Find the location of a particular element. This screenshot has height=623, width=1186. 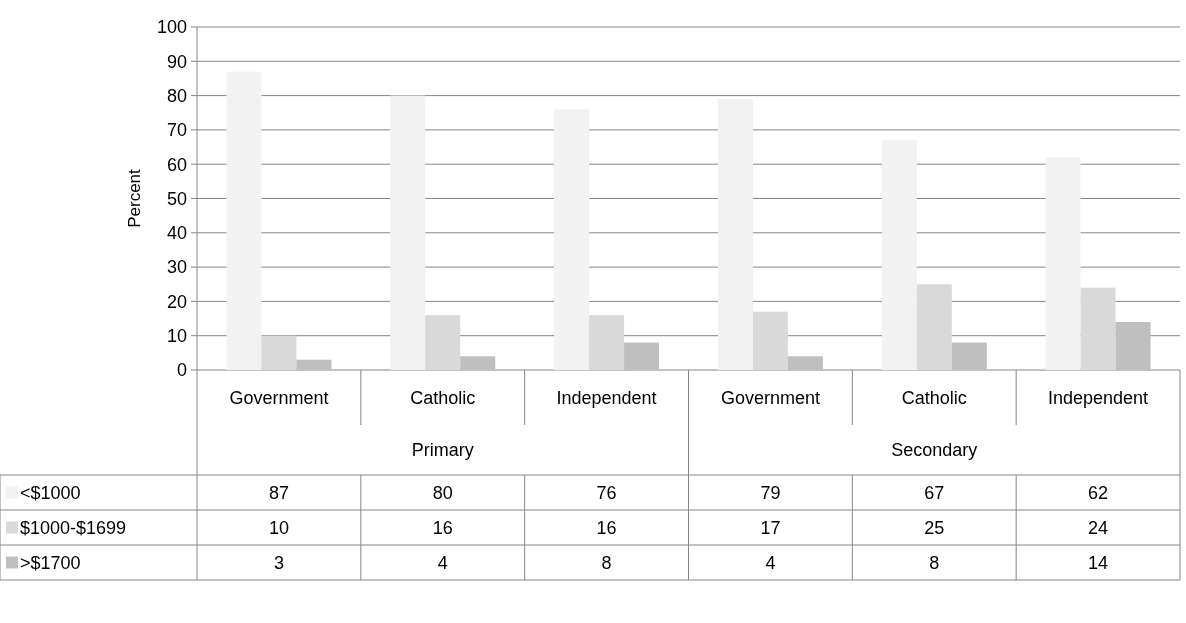

y-tick-label: 0 is located at coordinates (181, 370).